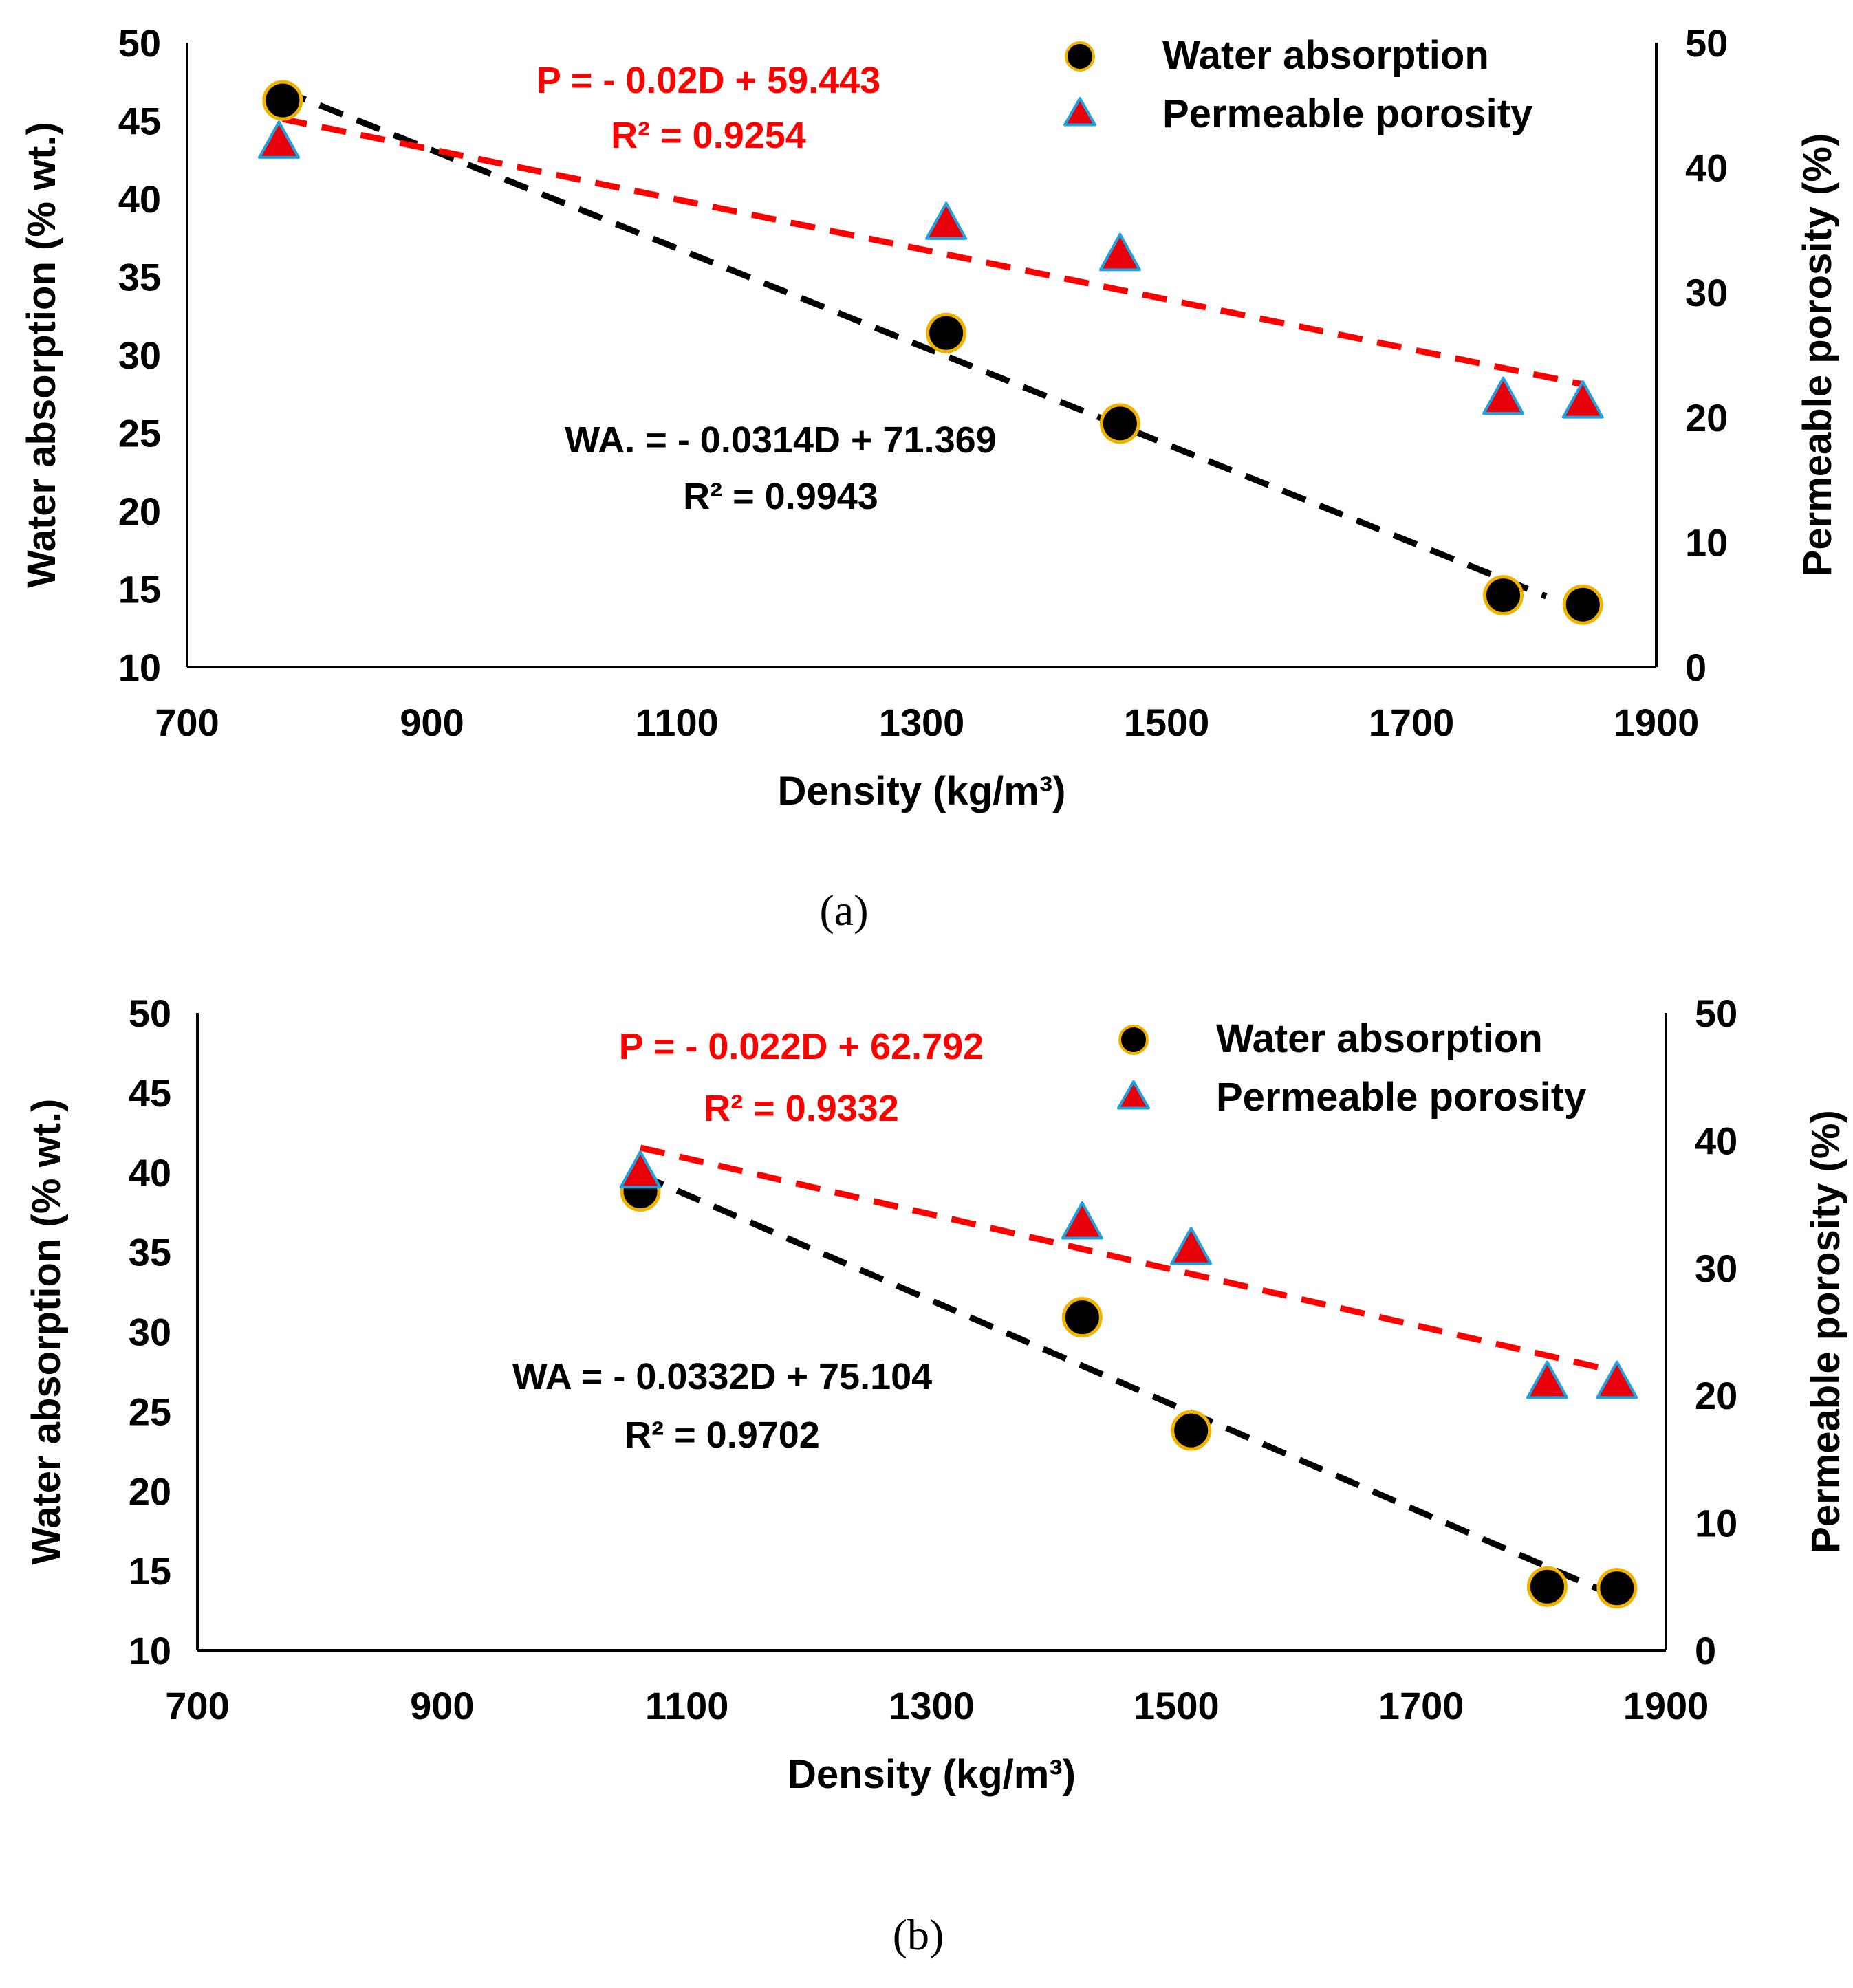 This screenshot has width=1853, height=1988. What do you see at coordinates (708, 135) in the screenshot?
I see `porosity-trend-r2: R² = 0.9254` at bounding box center [708, 135].